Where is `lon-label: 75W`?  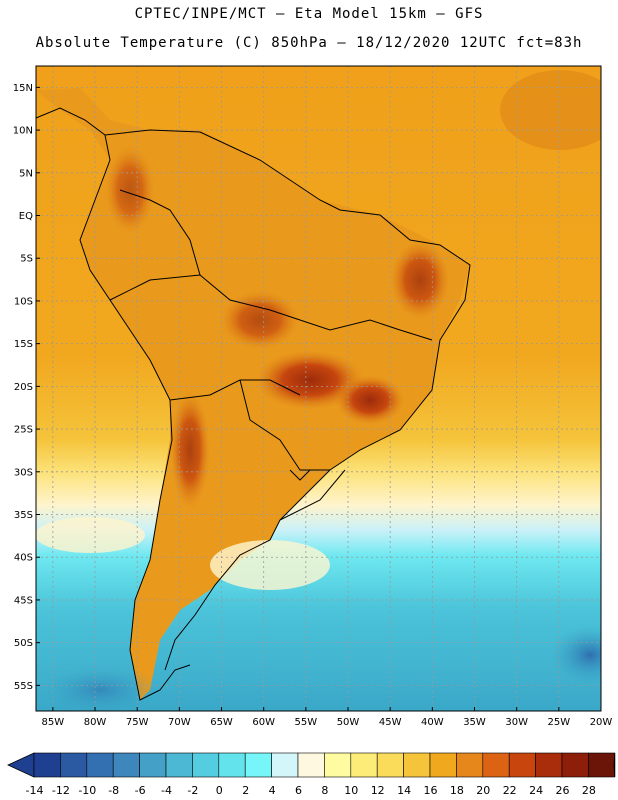 lon-label: 75W is located at coordinates (137, 722).